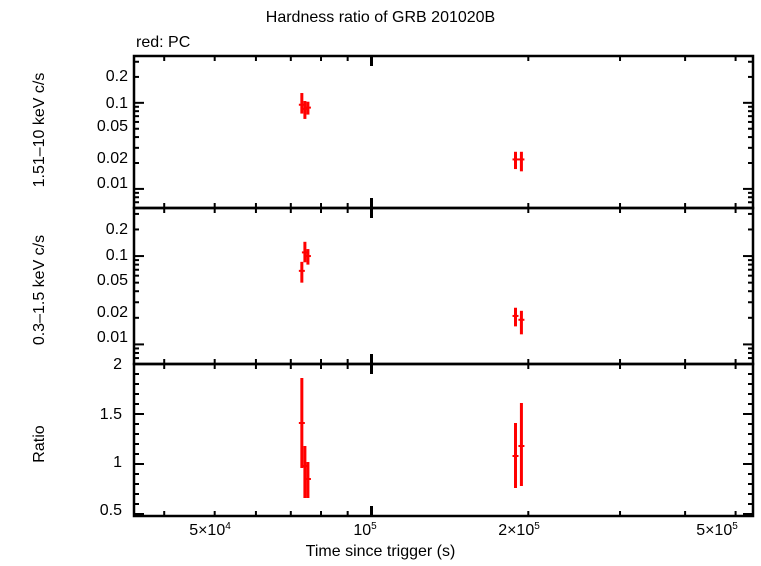 This screenshot has width=761, height=566. Describe the element at coordinates (717, 530) in the screenshot. I see `xtick-label: 5×10⁵` at that location.